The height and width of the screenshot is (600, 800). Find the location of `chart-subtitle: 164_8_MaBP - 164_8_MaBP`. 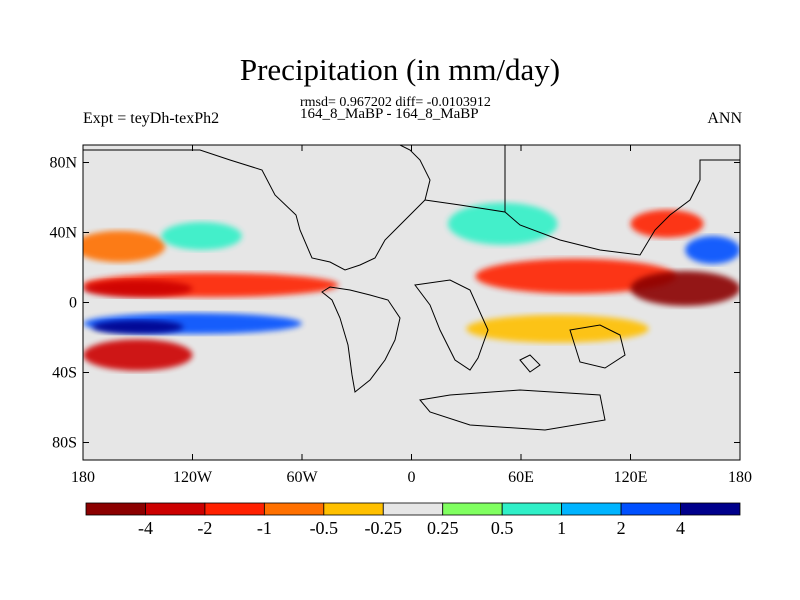

chart-subtitle: 164_8_MaBP - 164_8_MaBP is located at coordinates (389, 114).